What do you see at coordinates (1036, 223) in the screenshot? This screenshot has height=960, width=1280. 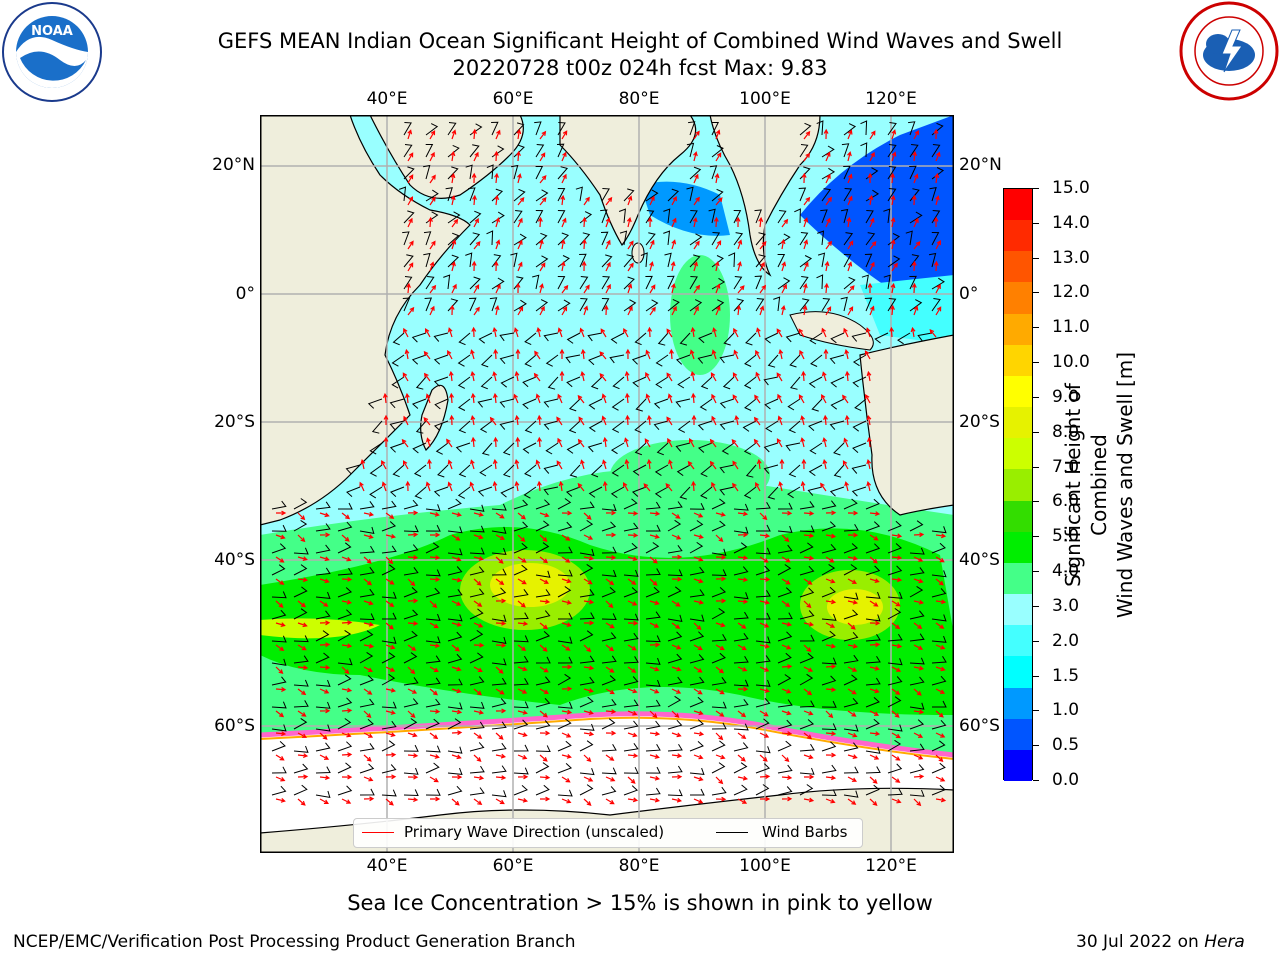 I see `colorbar-tick-mark` at bounding box center [1036, 223].